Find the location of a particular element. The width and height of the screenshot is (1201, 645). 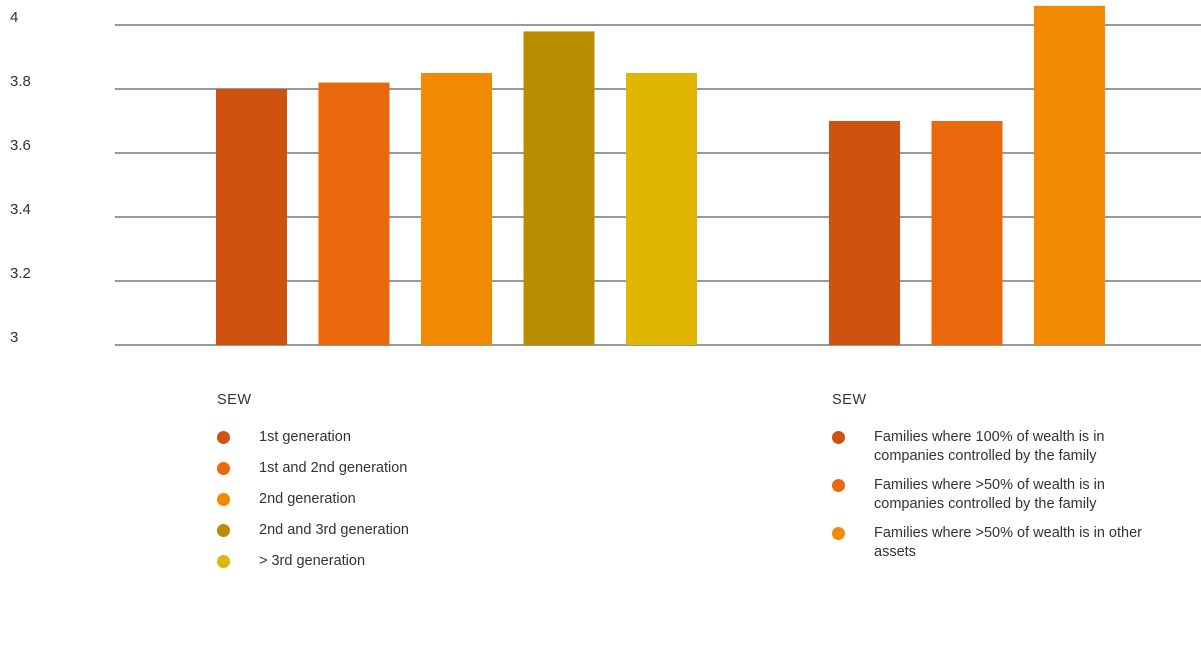

legend-label: 2nd generation is located at coordinates (307, 499).